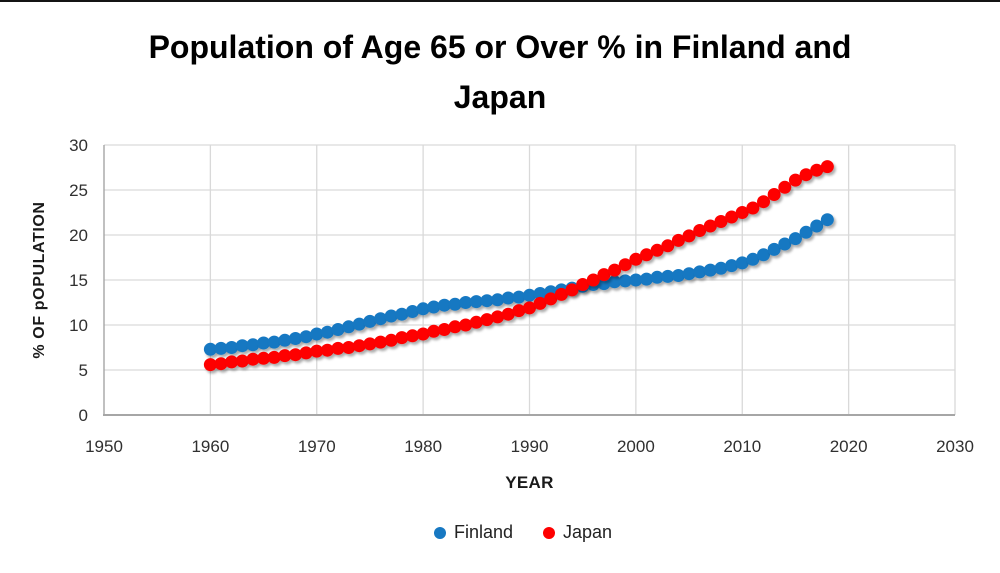 Image resolution: width=1000 pixels, height=573 pixels. Describe the element at coordinates (955, 446) in the screenshot. I see `x-tick-label: 2030` at that location.